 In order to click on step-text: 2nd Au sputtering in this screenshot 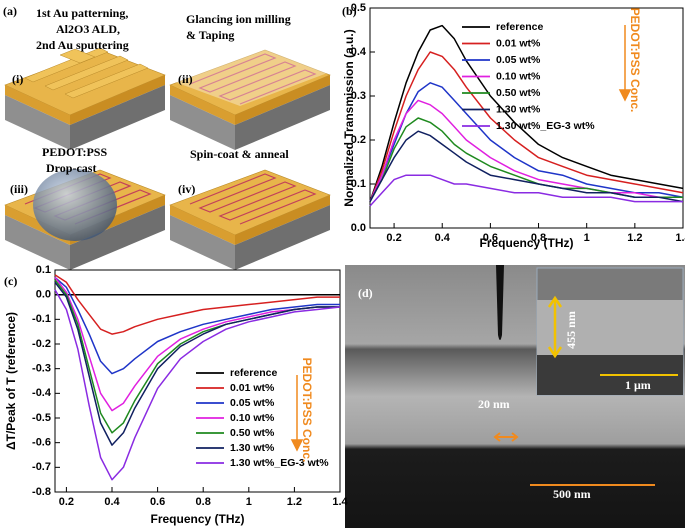, I will do `click(82, 45)`.